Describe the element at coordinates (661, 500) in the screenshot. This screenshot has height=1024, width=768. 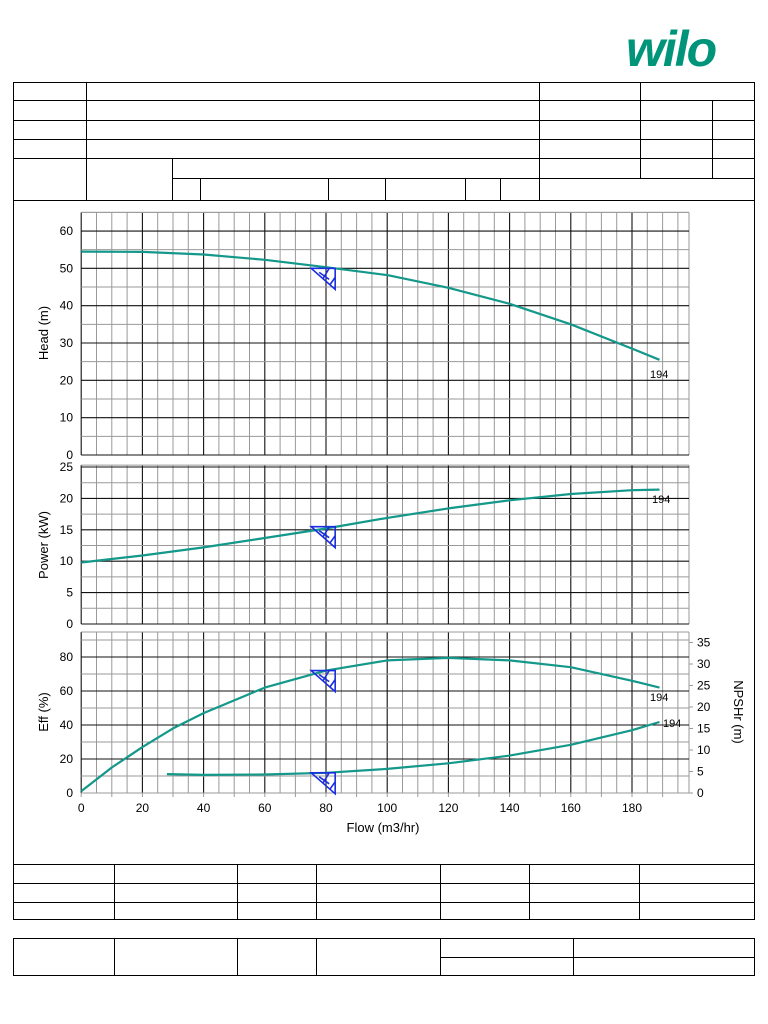
I see `power-curve-tag: 194` at that location.